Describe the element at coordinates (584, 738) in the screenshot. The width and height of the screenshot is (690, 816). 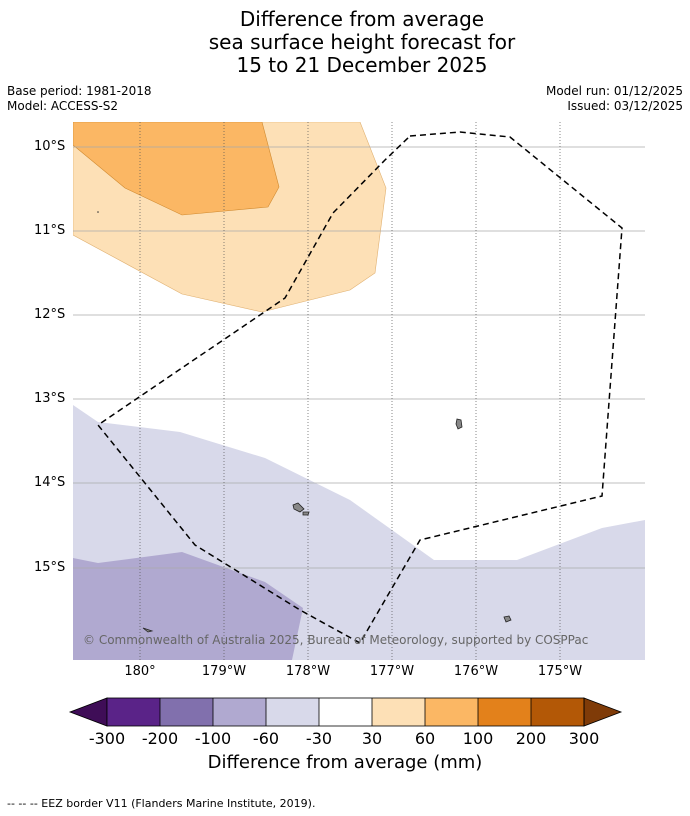
I see `colorbar-tick-10: 300` at that location.